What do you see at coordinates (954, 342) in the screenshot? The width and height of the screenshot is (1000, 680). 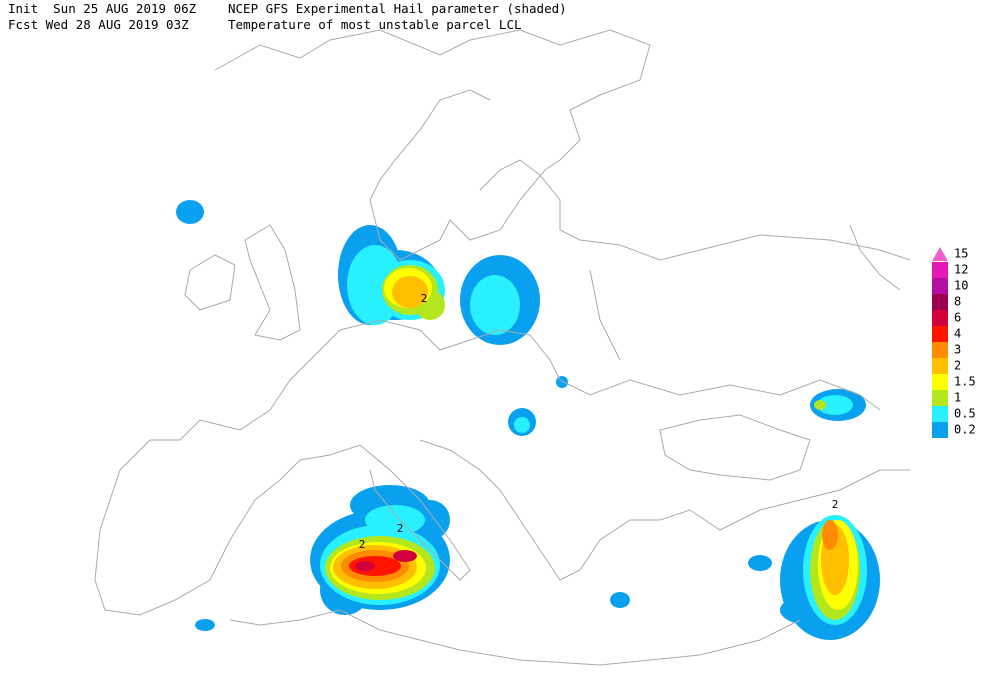 I see `legend: 15 12 10 8 6 4 3 2 1.5 1 0.5 0.2` at bounding box center [954, 342].